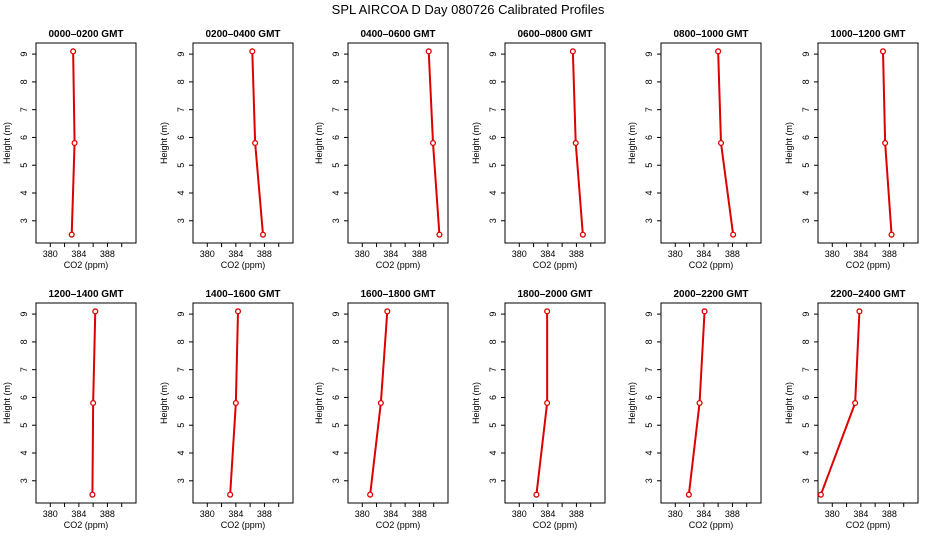  What do you see at coordinates (554, 34) in the screenshot?
I see `panel-title: 0600–0800 GMT` at bounding box center [554, 34].